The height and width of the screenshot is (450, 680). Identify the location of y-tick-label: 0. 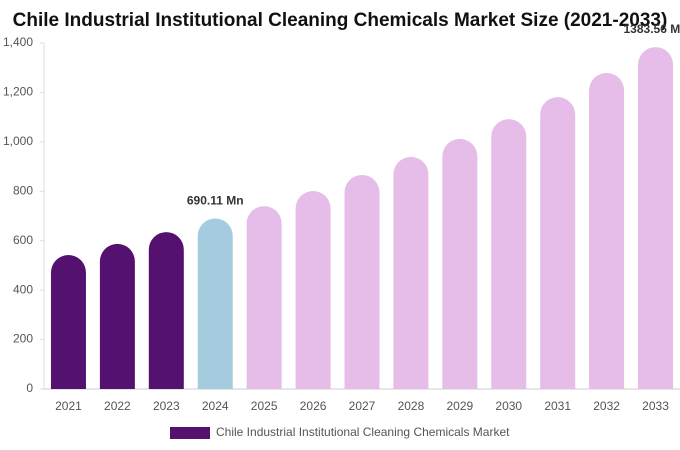
(29, 388).